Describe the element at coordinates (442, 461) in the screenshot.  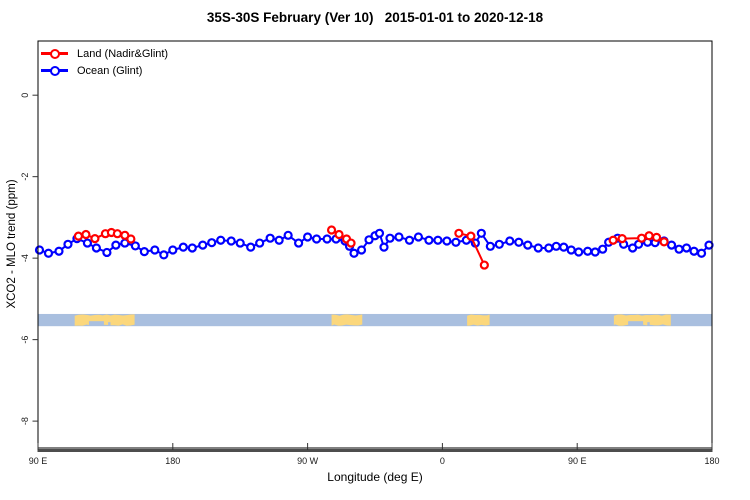
I see `x-tick-label: 0` at that location.